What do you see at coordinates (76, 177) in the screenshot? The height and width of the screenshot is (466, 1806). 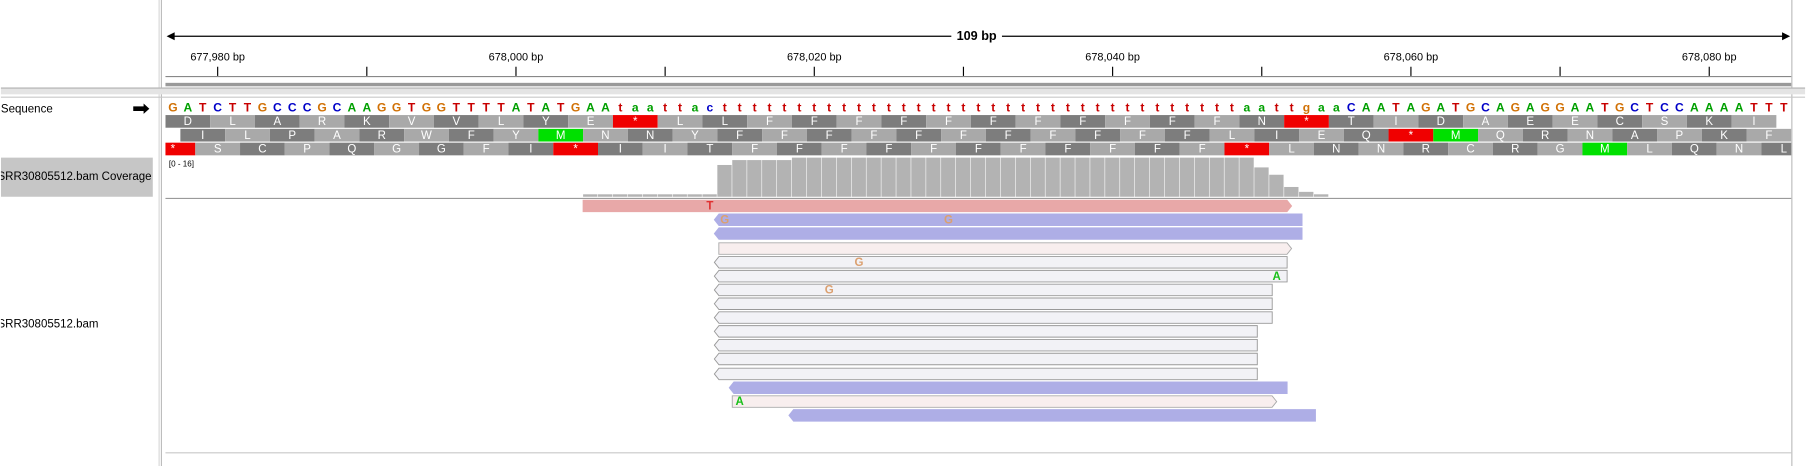 I see `track-name: SRR30805512.bam Coverage` at bounding box center [76, 177].